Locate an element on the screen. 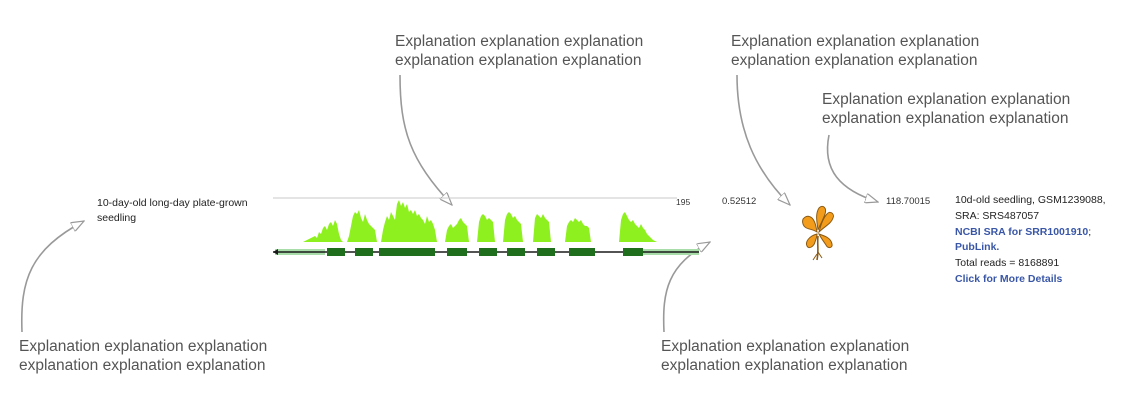 The width and height of the screenshot is (1136, 403). details-line-2: SRA: SRS487057 is located at coordinates (997, 215).